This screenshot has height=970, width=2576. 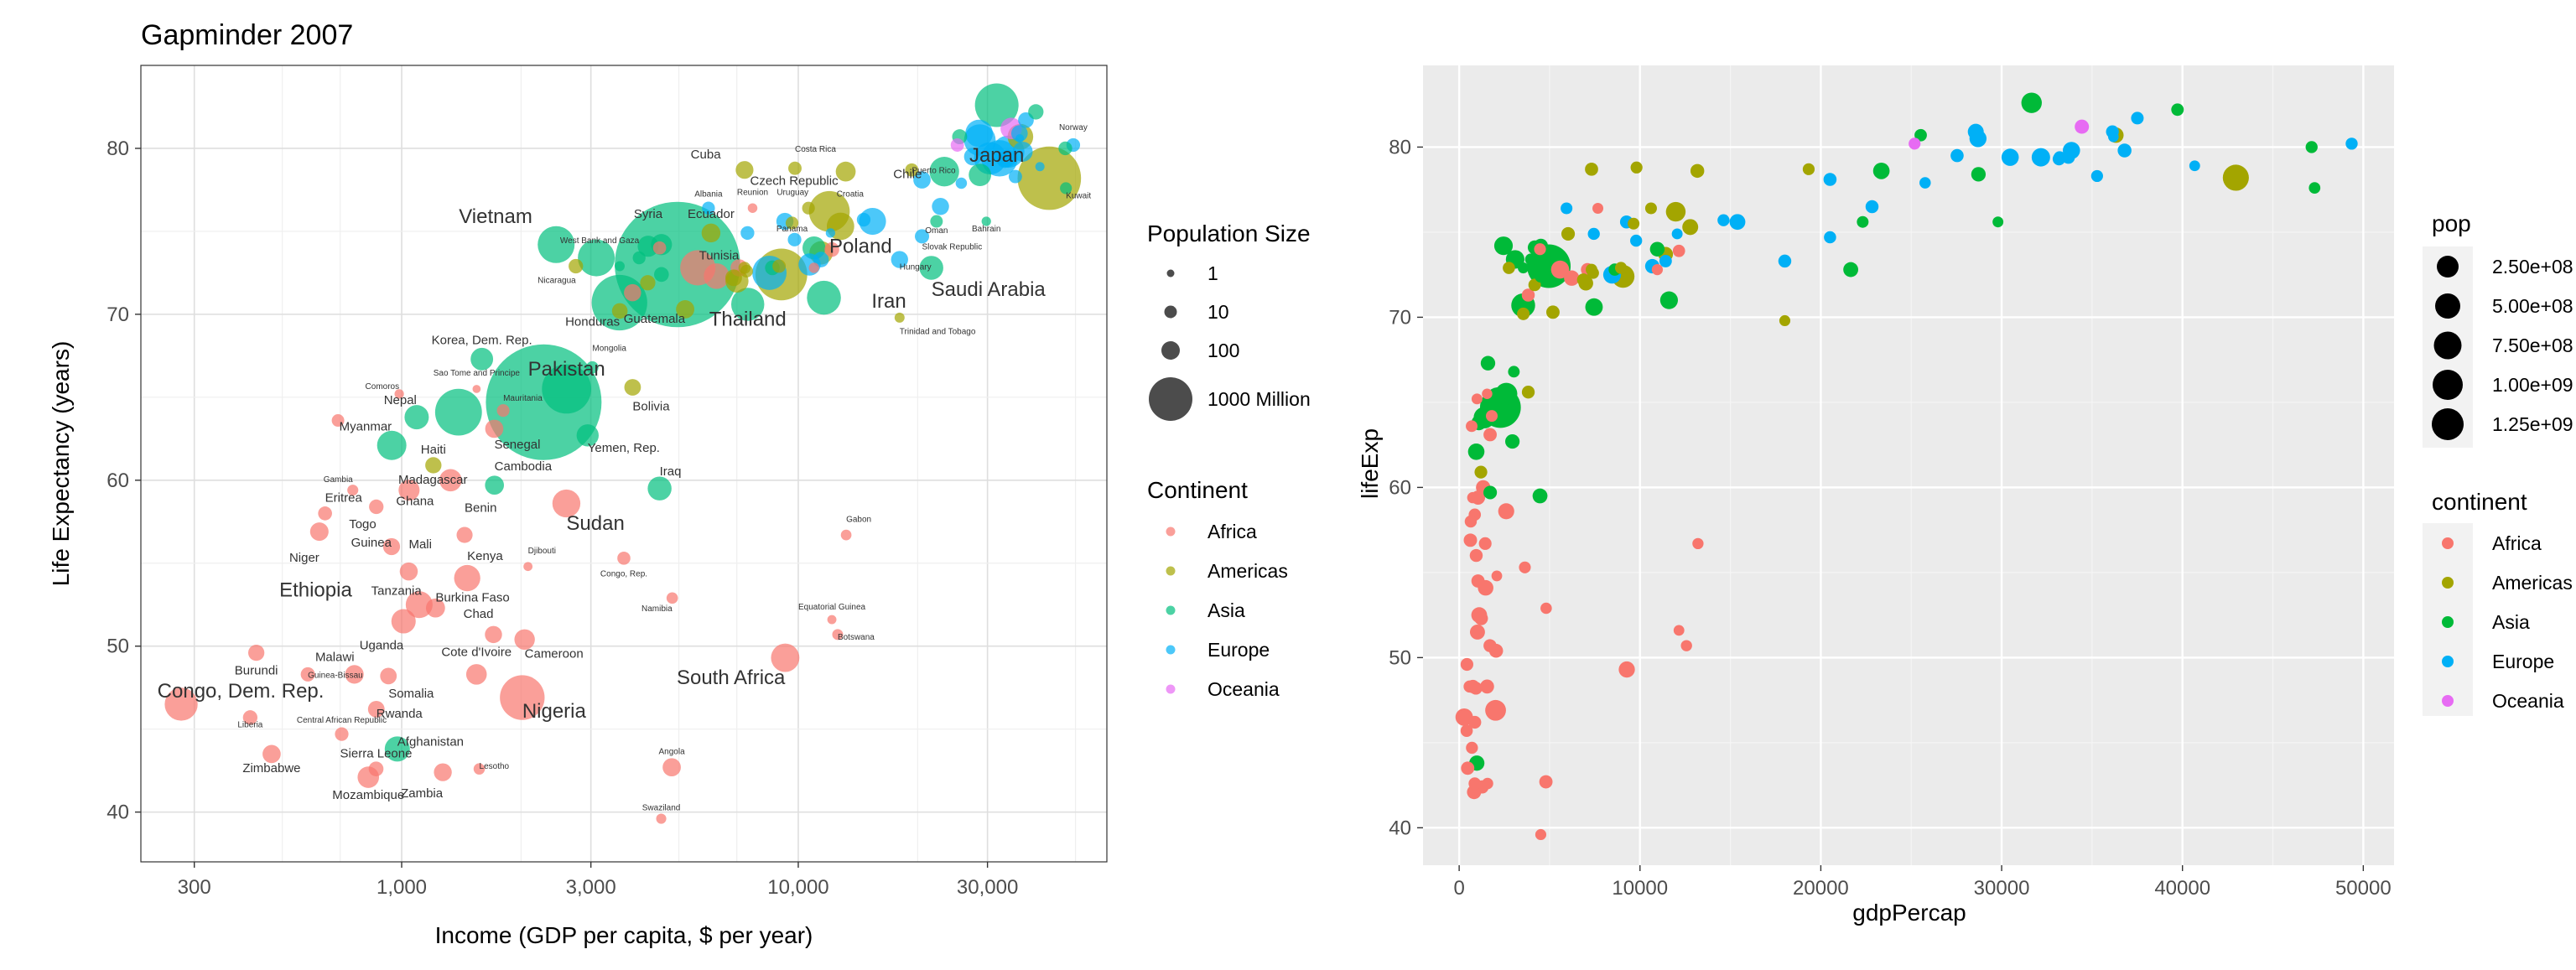 I want to click on point-label: Syria, so click(x=648, y=214).